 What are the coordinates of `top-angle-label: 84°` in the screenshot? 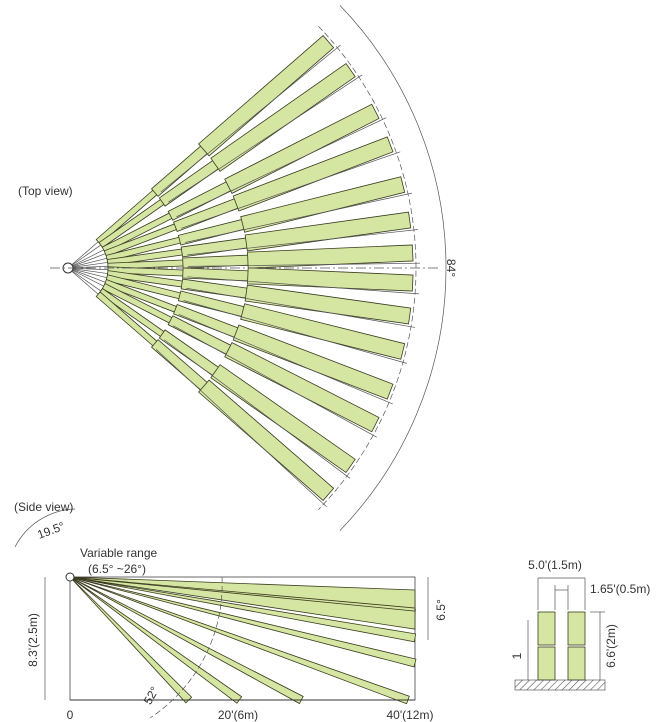 It's located at (451, 268).